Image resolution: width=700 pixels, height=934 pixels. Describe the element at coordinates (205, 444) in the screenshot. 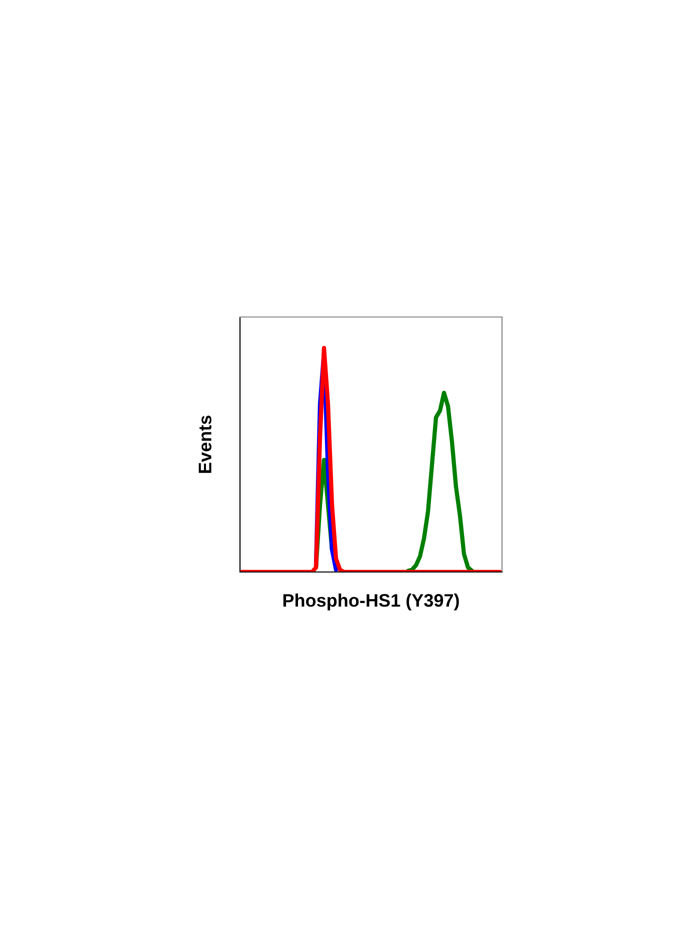

I see `y-axis-title: Events` at that location.